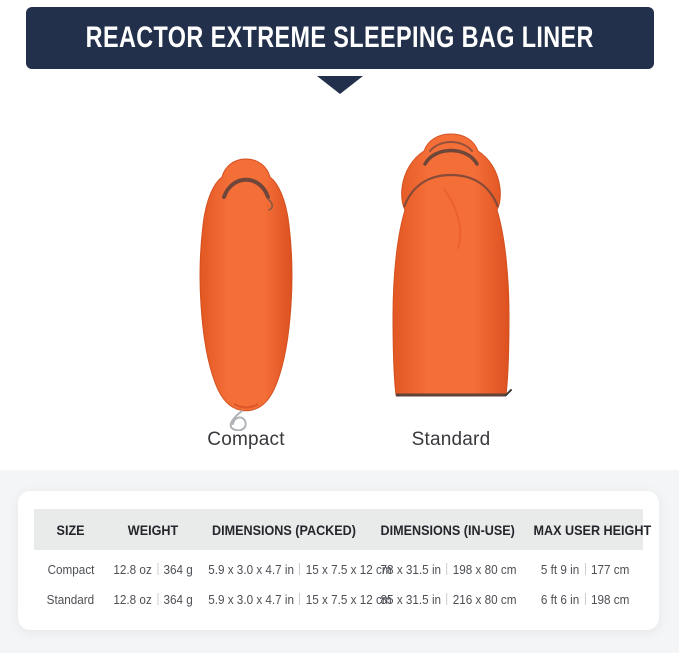  I want to click on foot-gather-seam, so click(246, 406).